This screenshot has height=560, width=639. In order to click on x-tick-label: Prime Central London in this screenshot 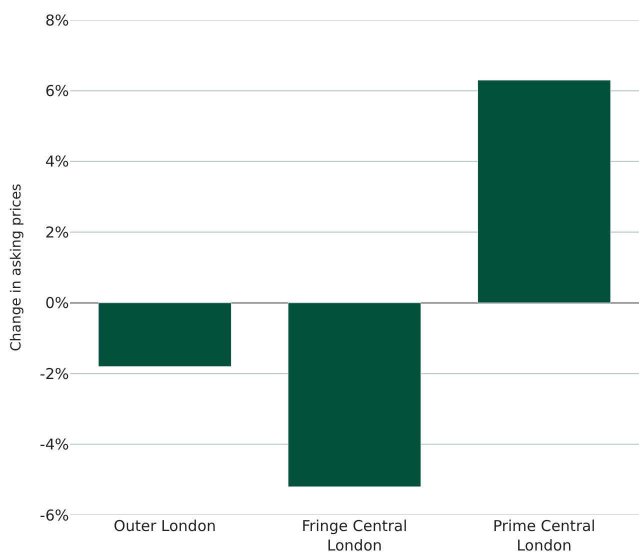, I will do `click(544, 535)`.